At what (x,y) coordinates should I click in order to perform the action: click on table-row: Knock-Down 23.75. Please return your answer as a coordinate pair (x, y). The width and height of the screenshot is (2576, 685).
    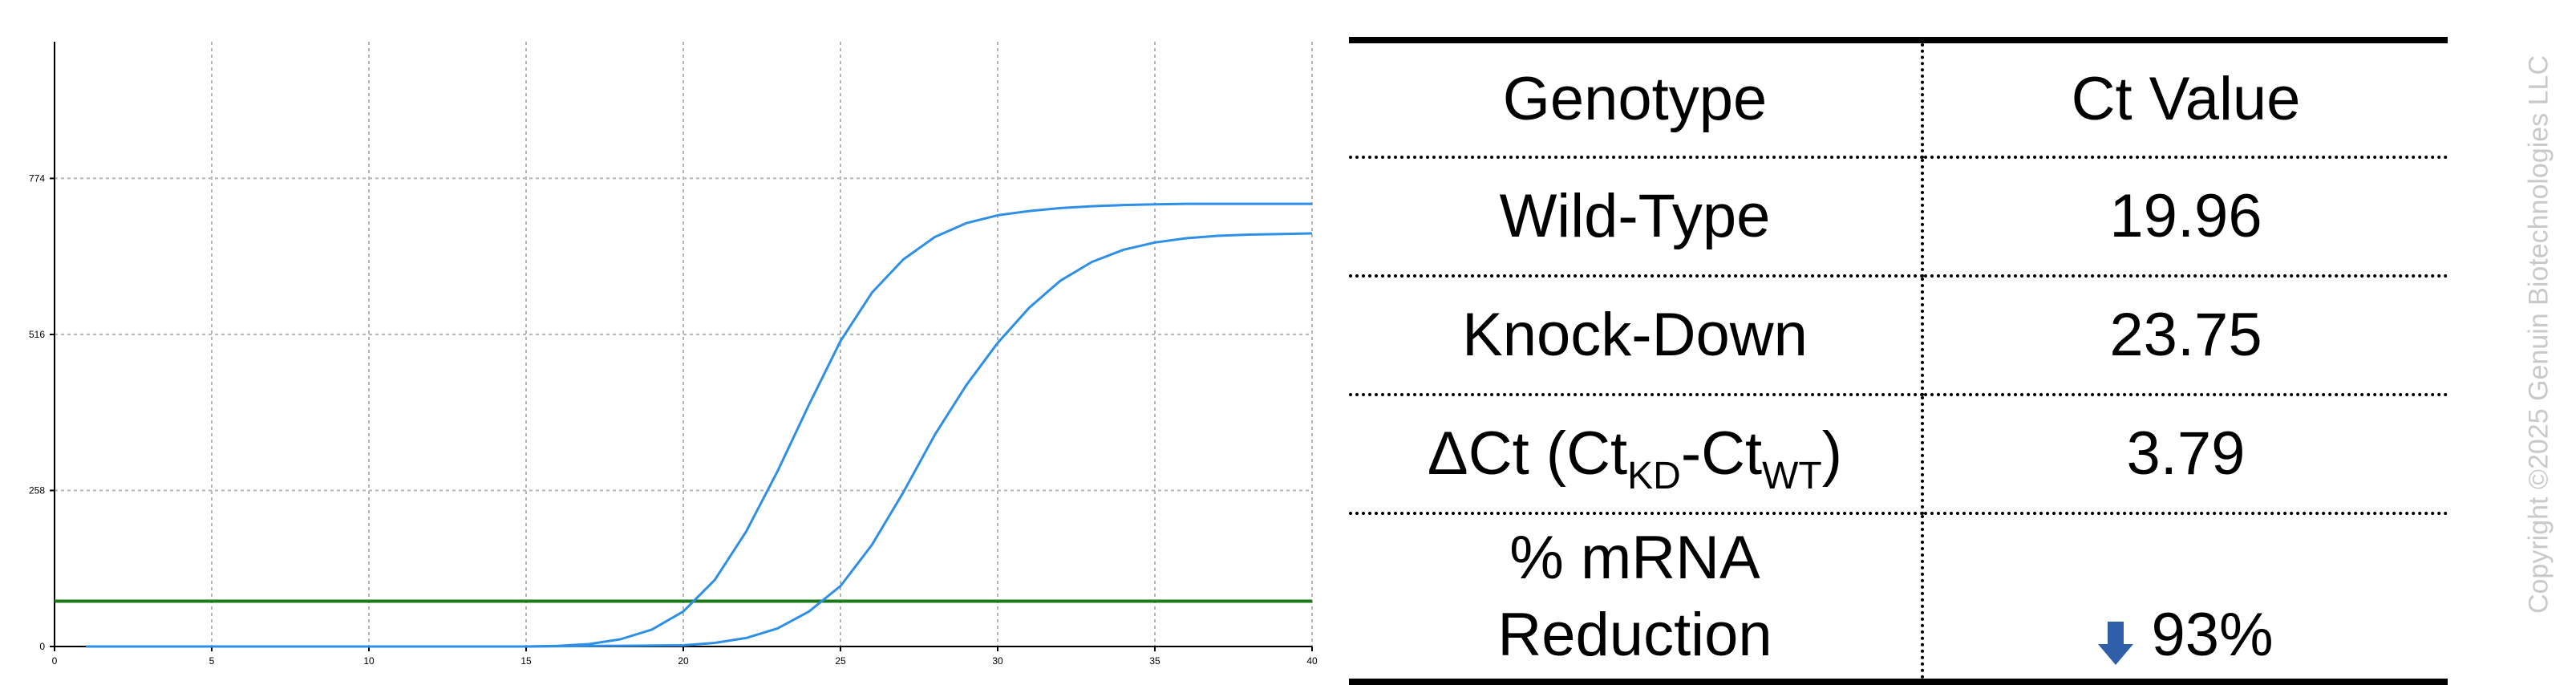
    Looking at the image, I should click on (1898, 336).